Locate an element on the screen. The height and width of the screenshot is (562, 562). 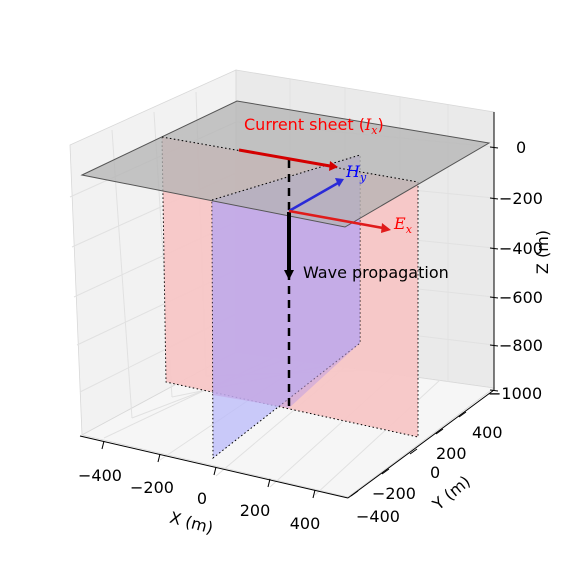
x-tick-label: −200 is located at coordinates (152, 487).